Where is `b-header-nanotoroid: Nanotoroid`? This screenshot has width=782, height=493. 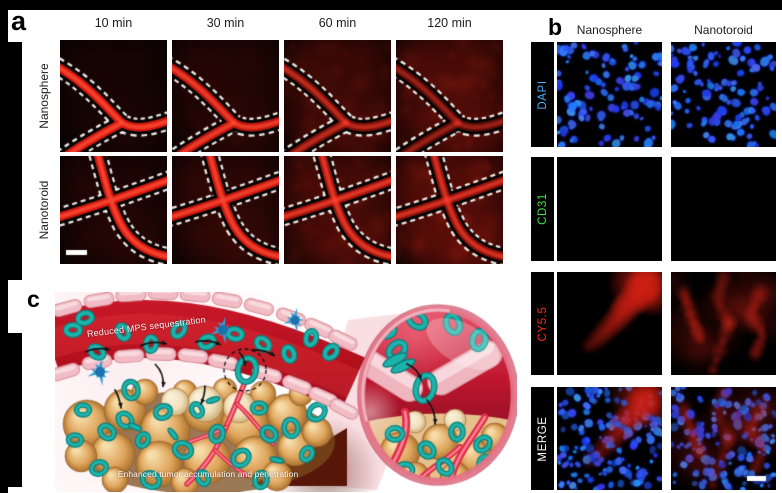
b-header-nanotoroid: Nanotoroid is located at coordinates (723, 30).